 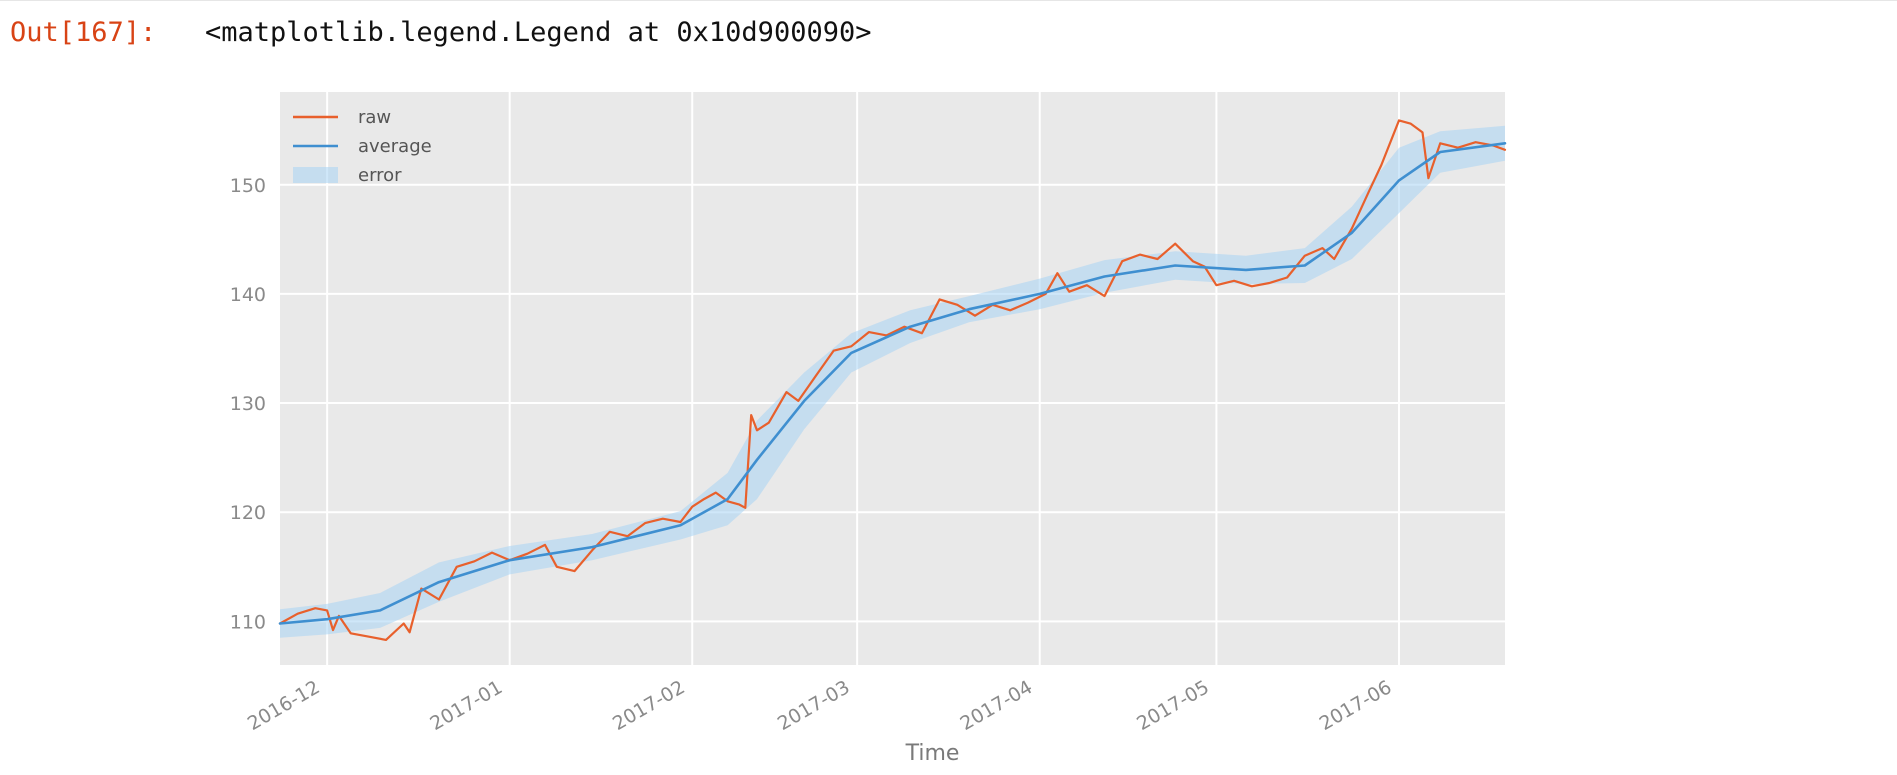 What do you see at coordinates (380, 175) in the screenshot?
I see `legend-label-error: error` at bounding box center [380, 175].